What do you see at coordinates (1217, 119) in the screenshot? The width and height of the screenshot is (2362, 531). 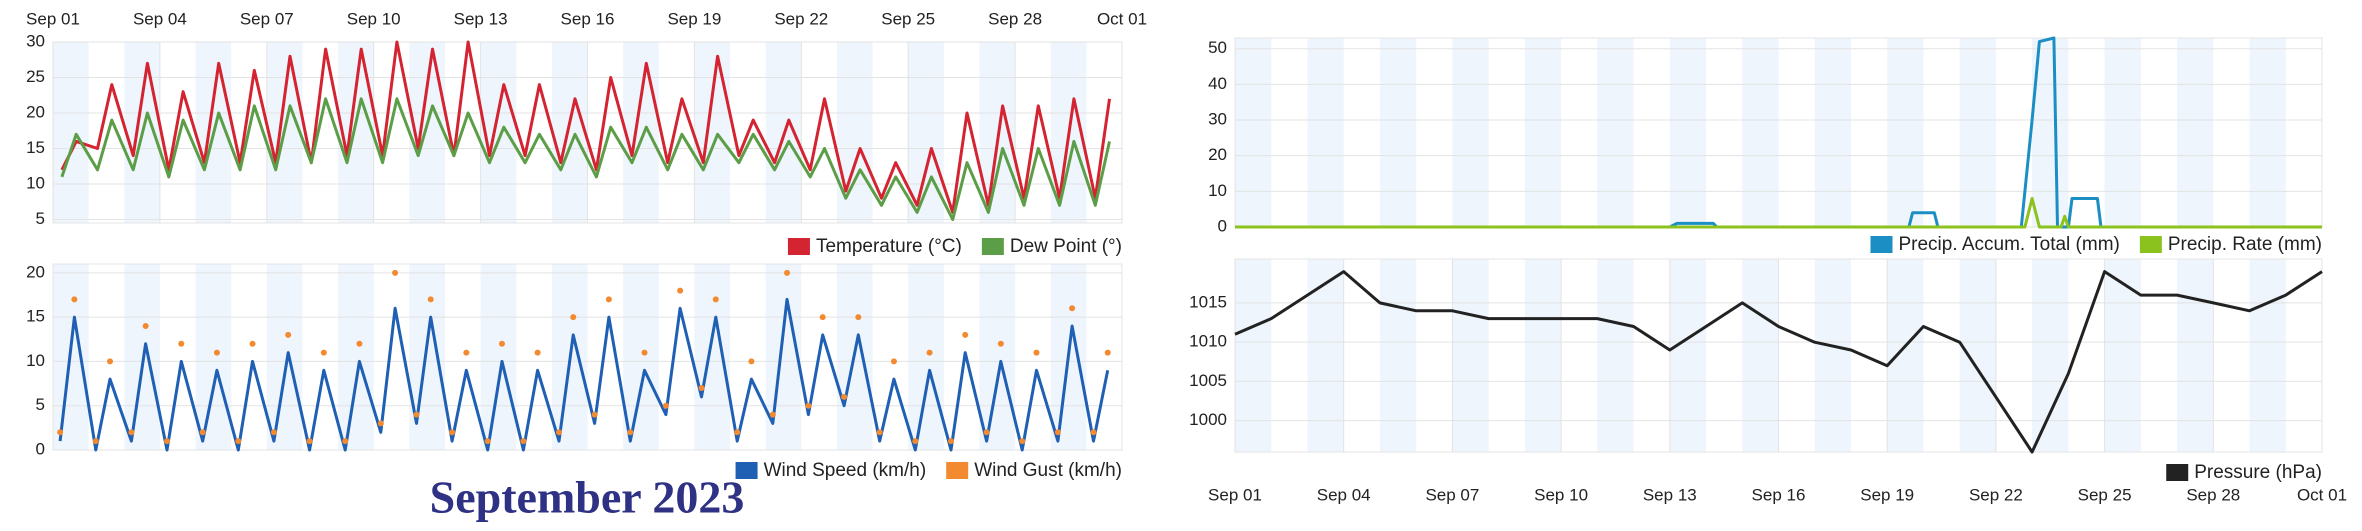 I see `y-tick-label: 30` at bounding box center [1217, 119].